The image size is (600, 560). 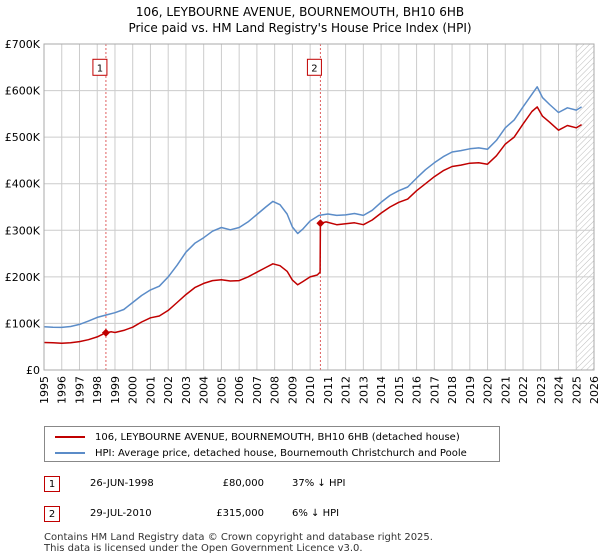 What do you see at coordinates (434, 390) in the screenshot?
I see `x-tick-label: 2017` at bounding box center [434, 390].